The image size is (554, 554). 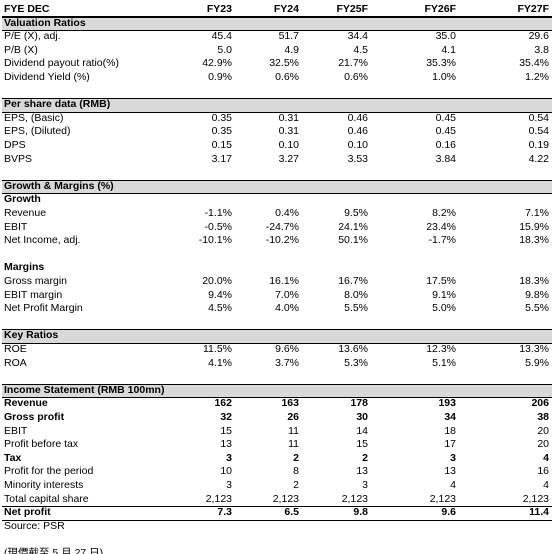 What do you see at coordinates (362, 430) in the screenshot?
I see `cell: 14` at bounding box center [362, 430].